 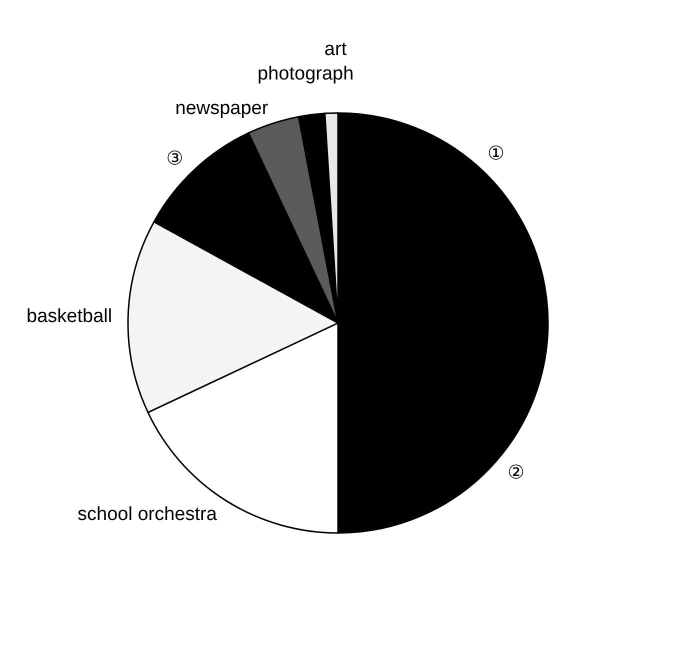 I want to click on slice-label: photograph, so click(x=306, y=73).